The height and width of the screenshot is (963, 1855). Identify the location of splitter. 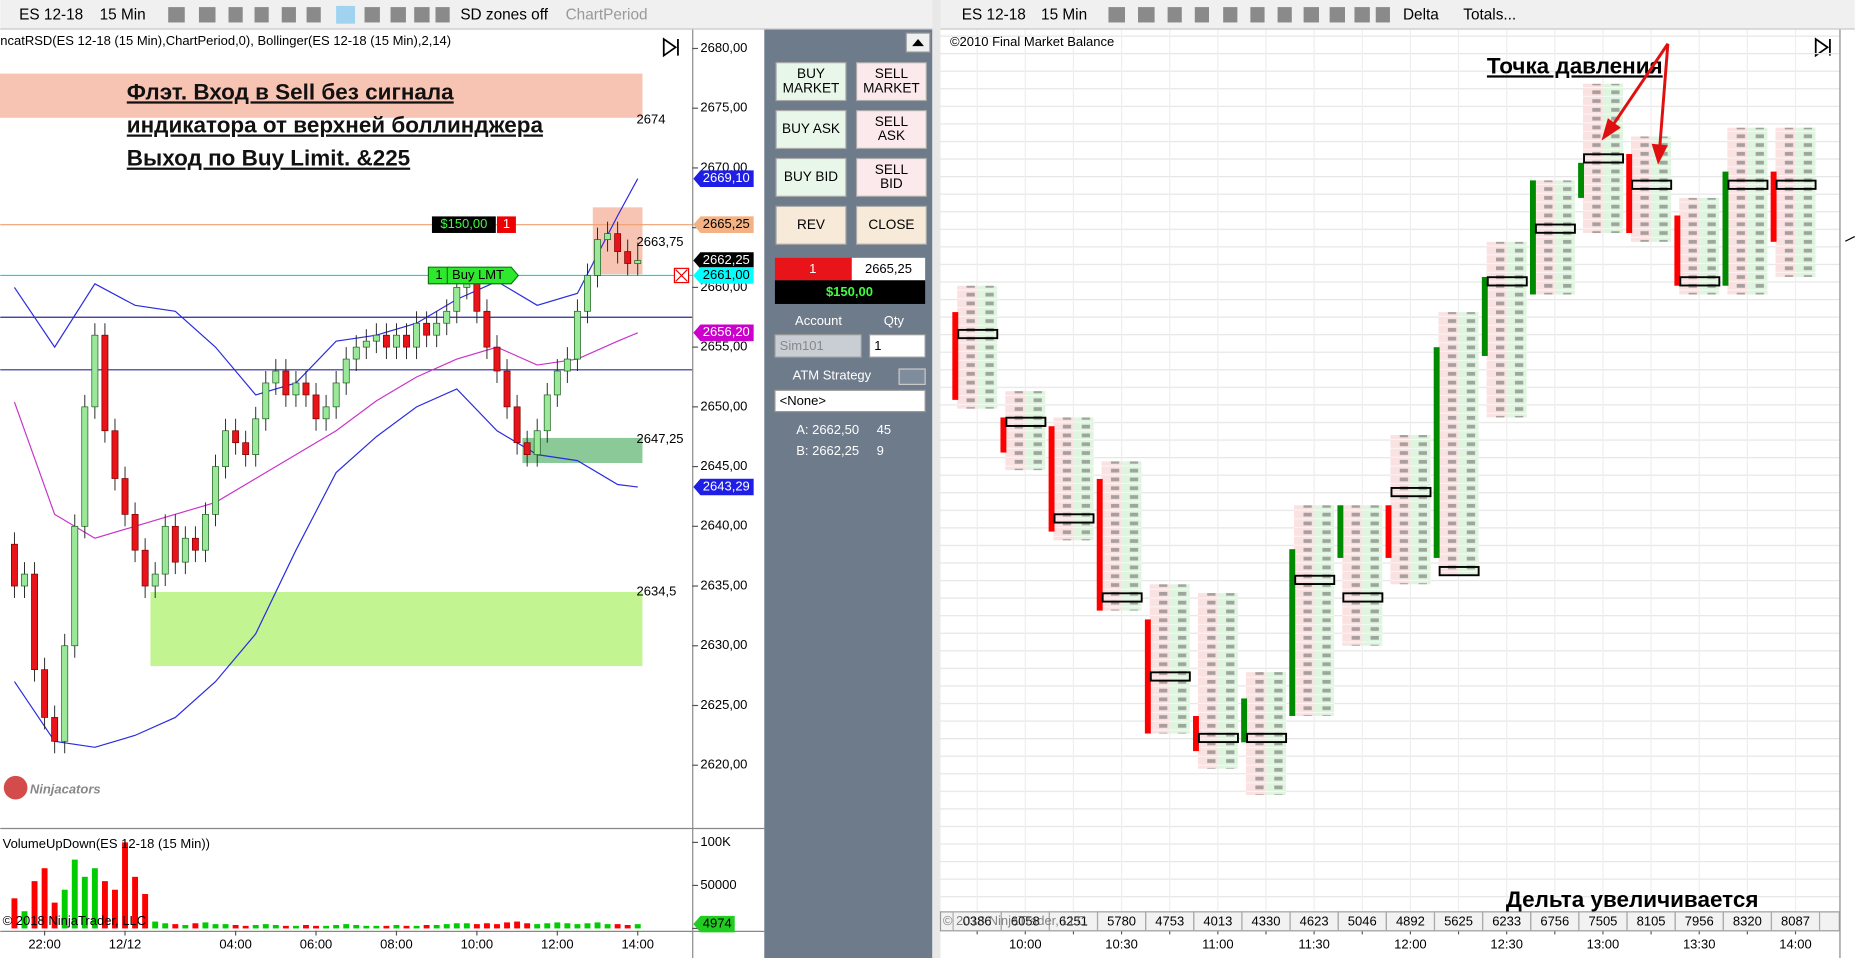
(936, 479).